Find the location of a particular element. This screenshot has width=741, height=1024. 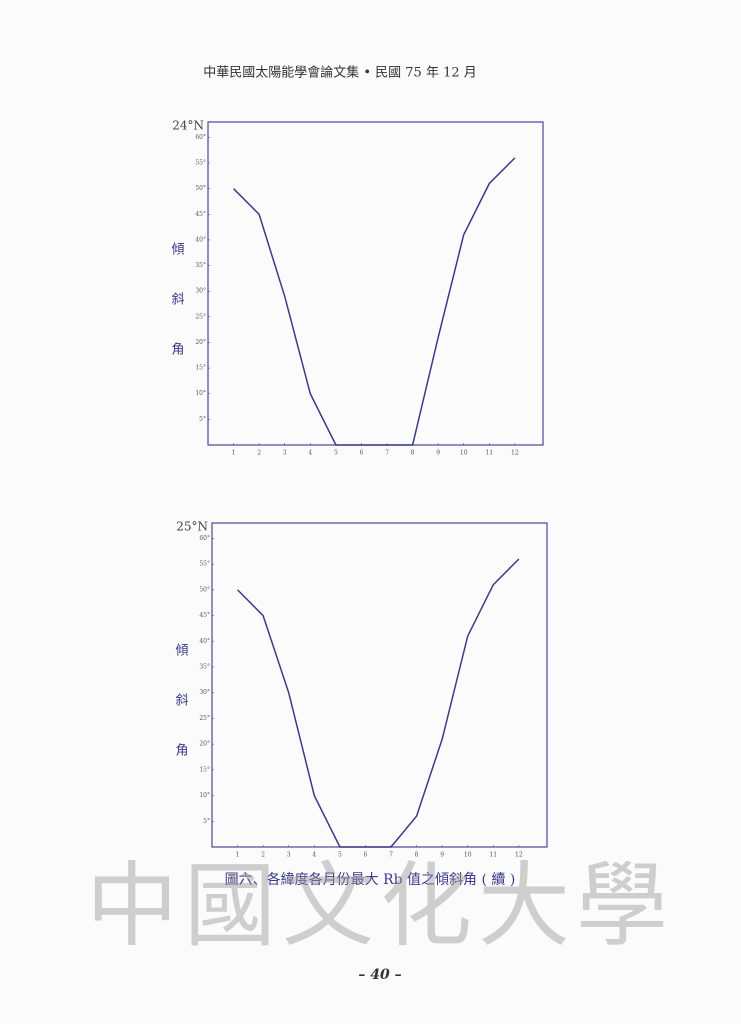

header: 中華民國太陽能學會論文集 • 民國 75 年 12 月 is located at coordinates (340, 73).